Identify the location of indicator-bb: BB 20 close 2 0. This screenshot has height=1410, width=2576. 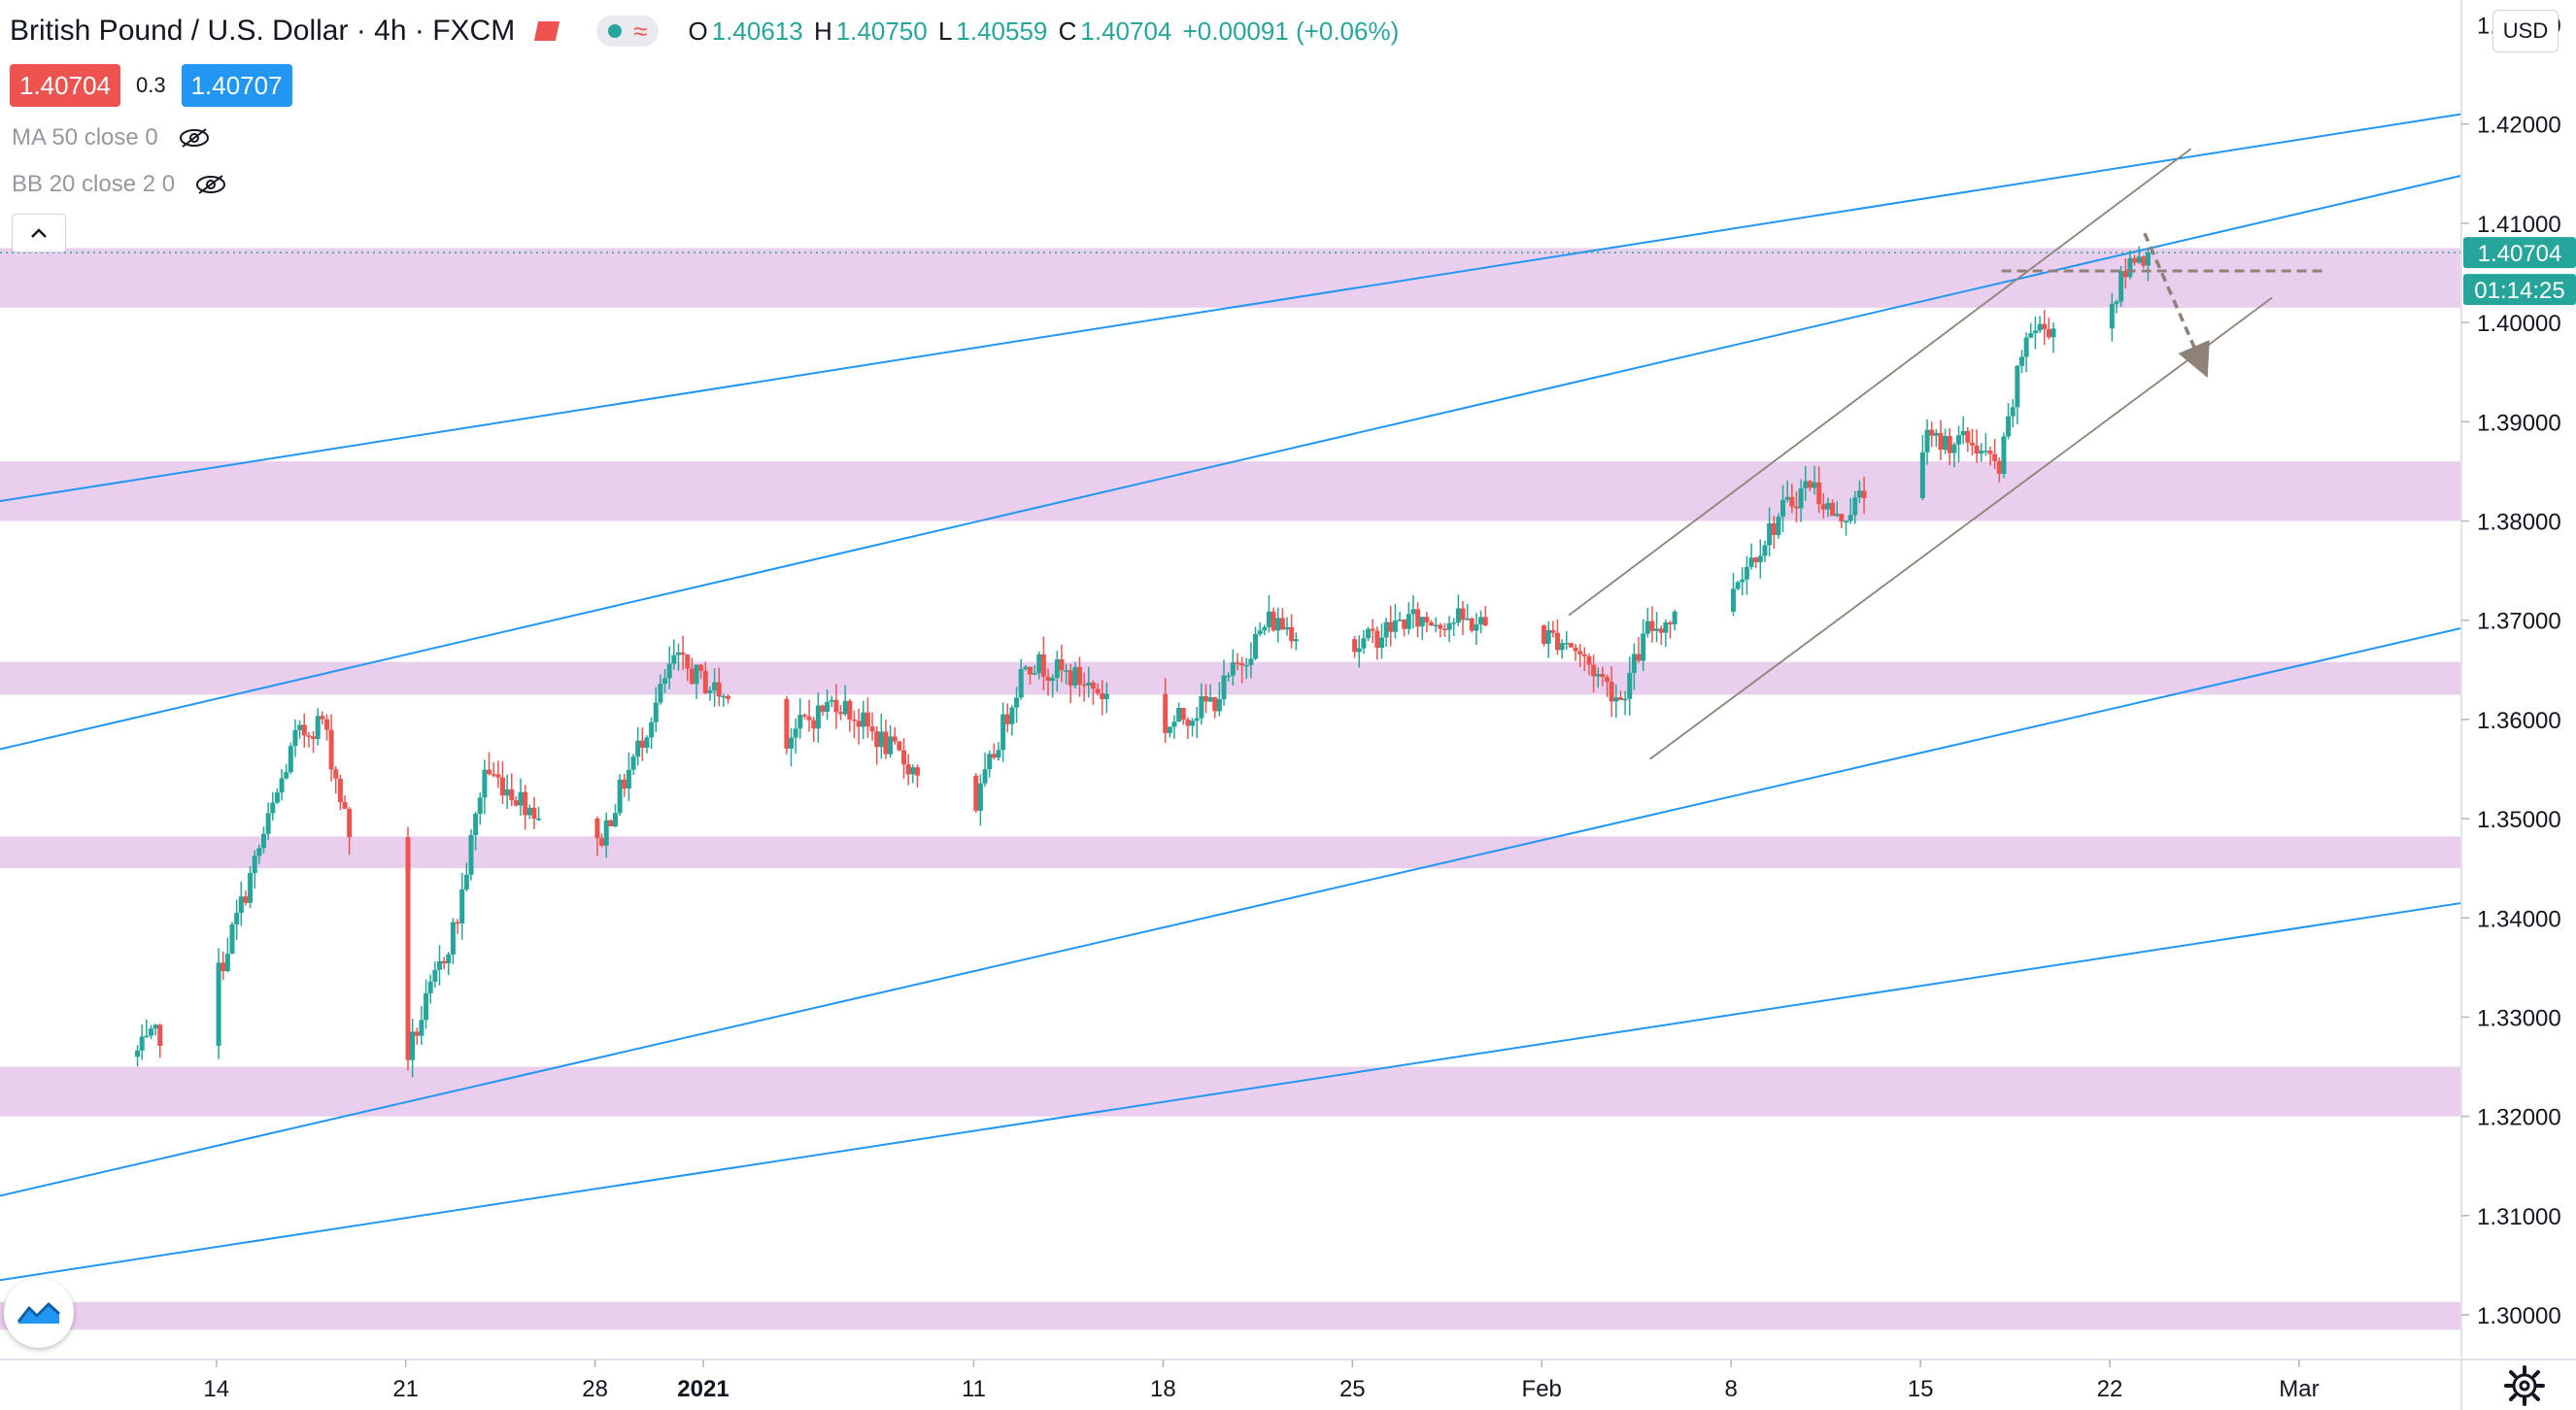
(119, 184).